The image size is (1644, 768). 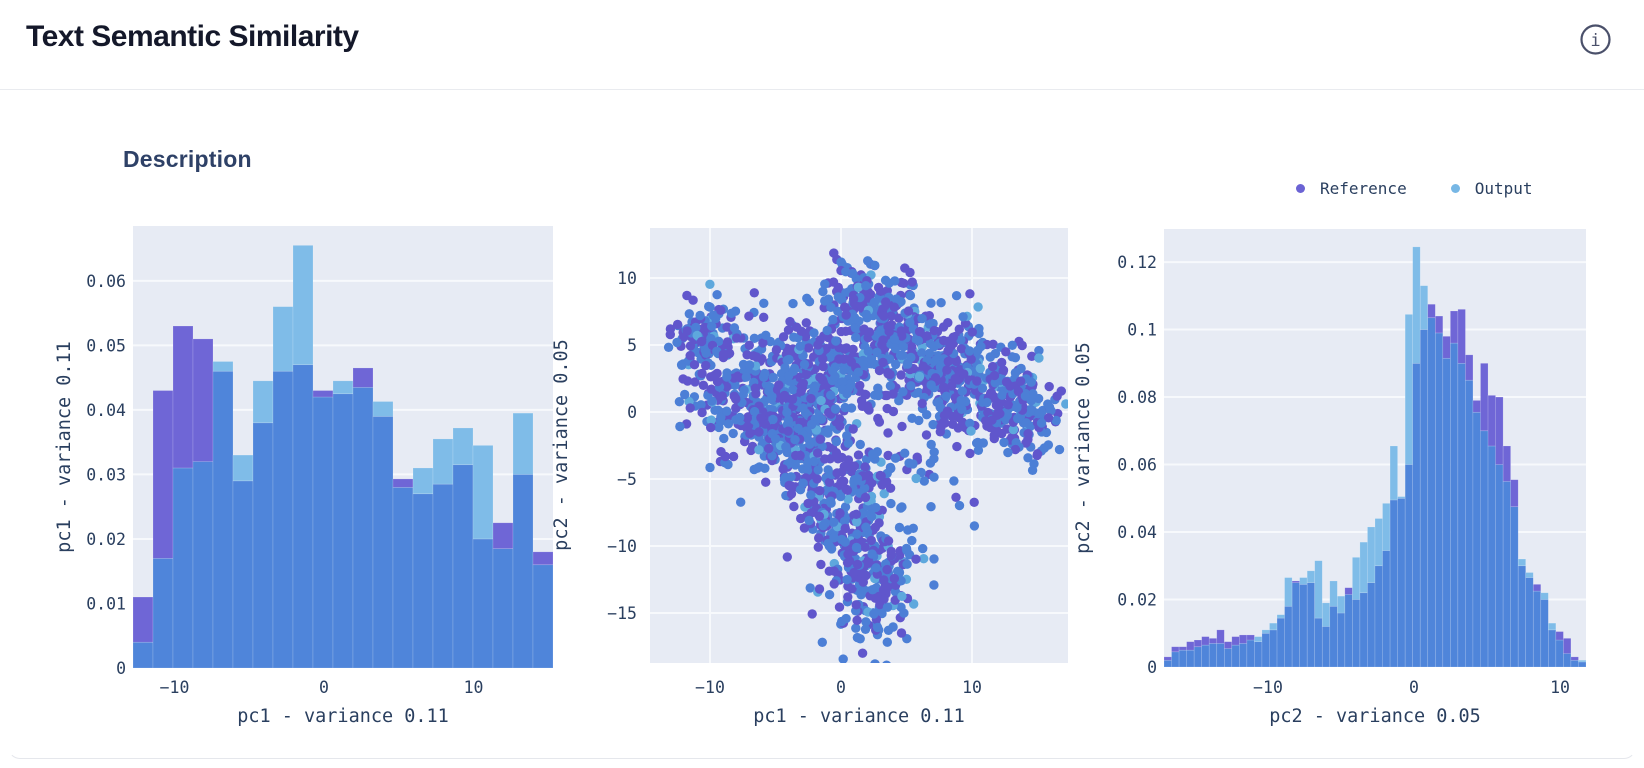 I want to click on svg-text: i, so click(x=1595, y=41).